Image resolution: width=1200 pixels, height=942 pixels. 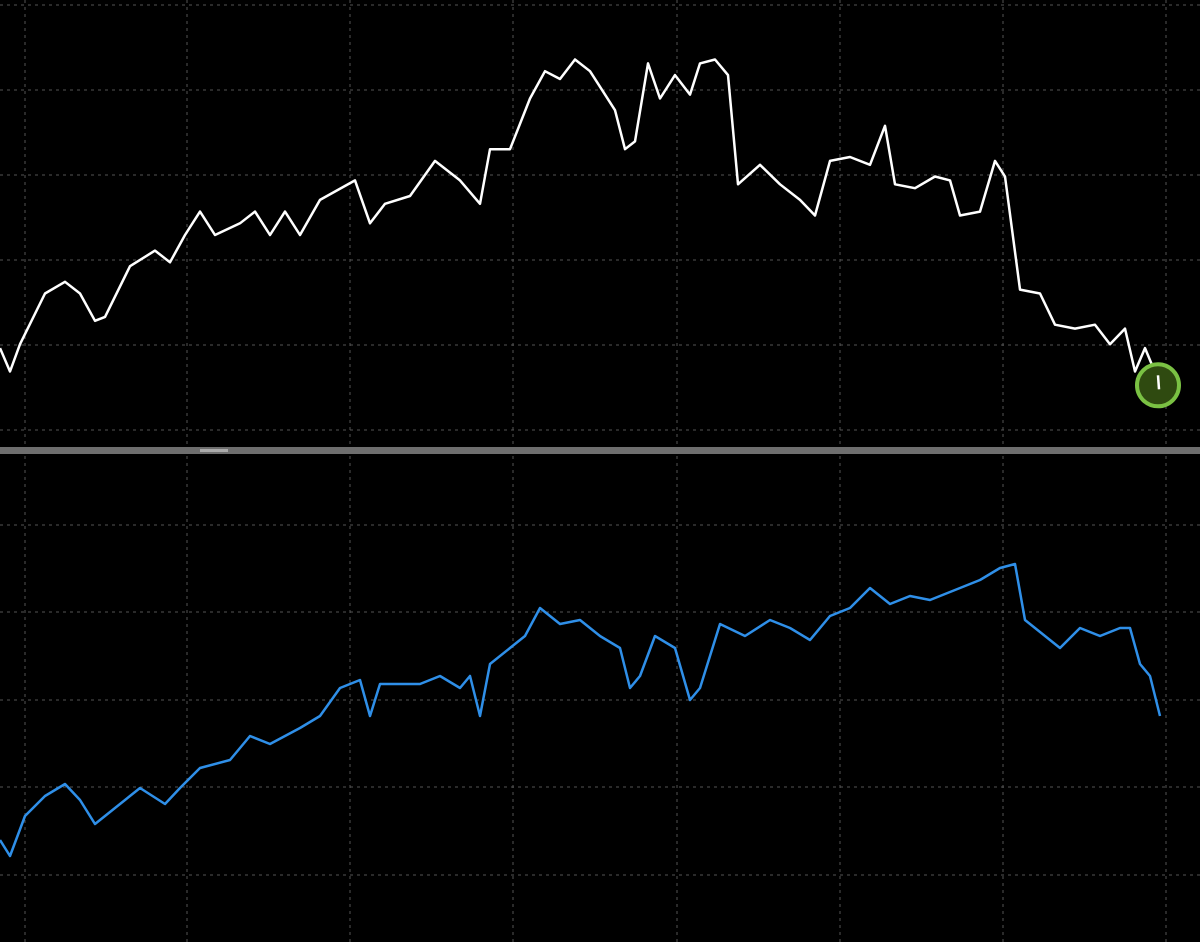 I want to click on panel-divider, so click(x=600, y=450).